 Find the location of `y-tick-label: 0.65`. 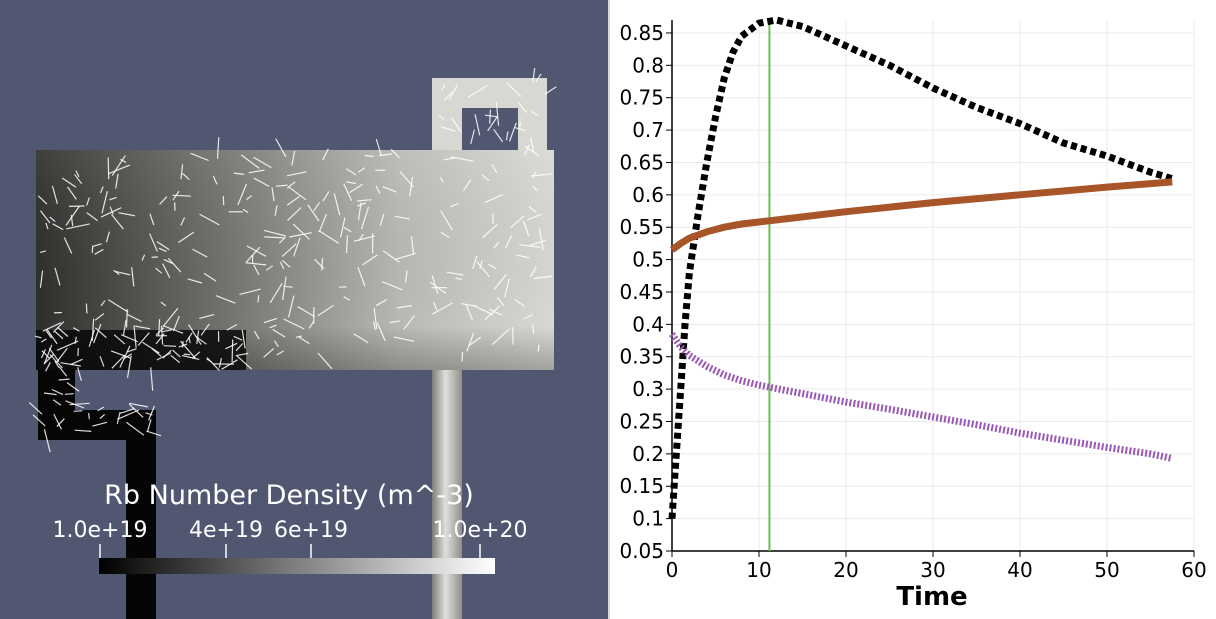

y-tick-label: 0.65 is located at coordinates (641, 162).